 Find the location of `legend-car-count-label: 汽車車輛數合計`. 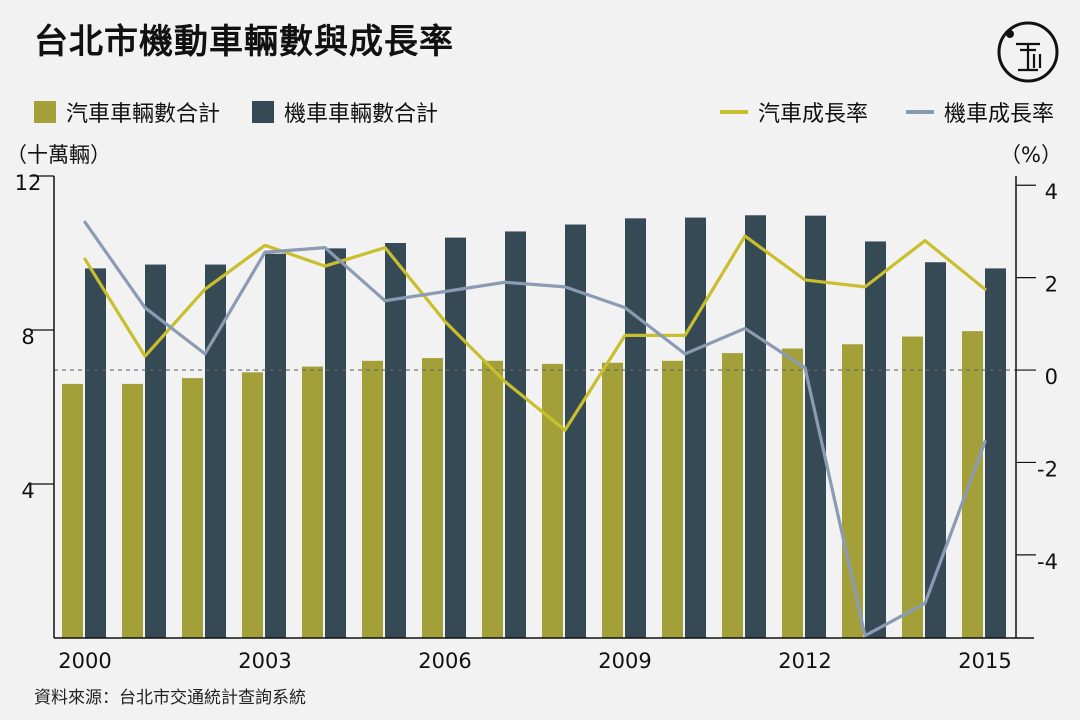

legend-car-count-label: 汽車車輛數合計 is located at coordinates (143, 114).